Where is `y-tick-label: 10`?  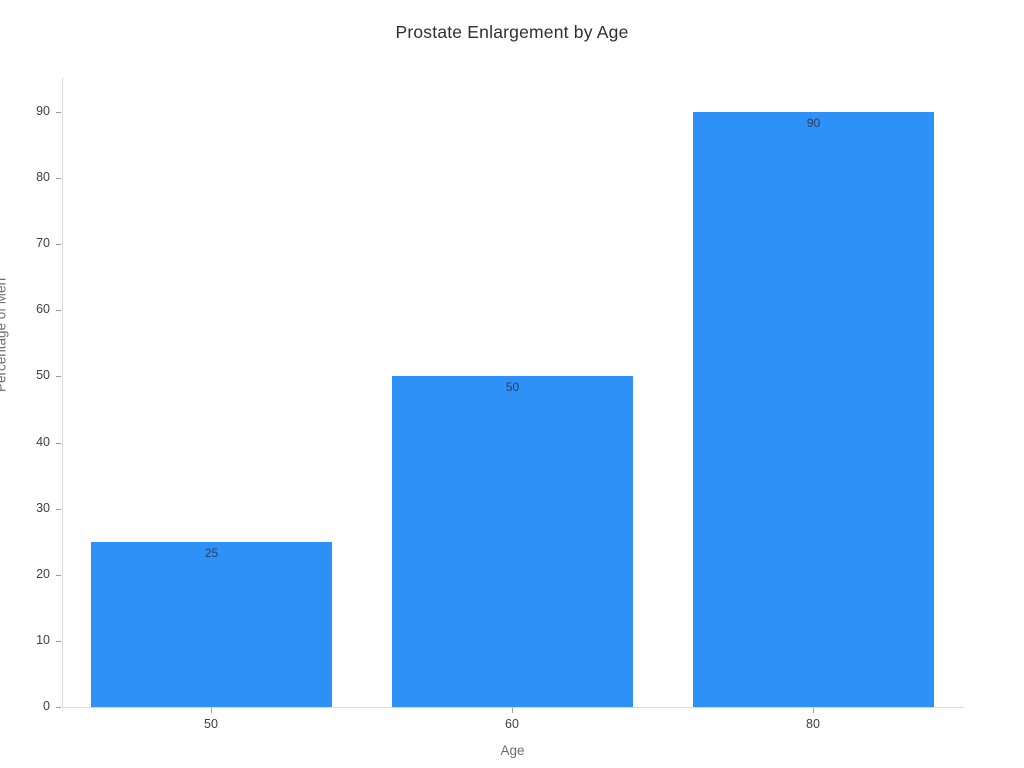 y-tick-label: 10 is located at coordinates (43, 640).